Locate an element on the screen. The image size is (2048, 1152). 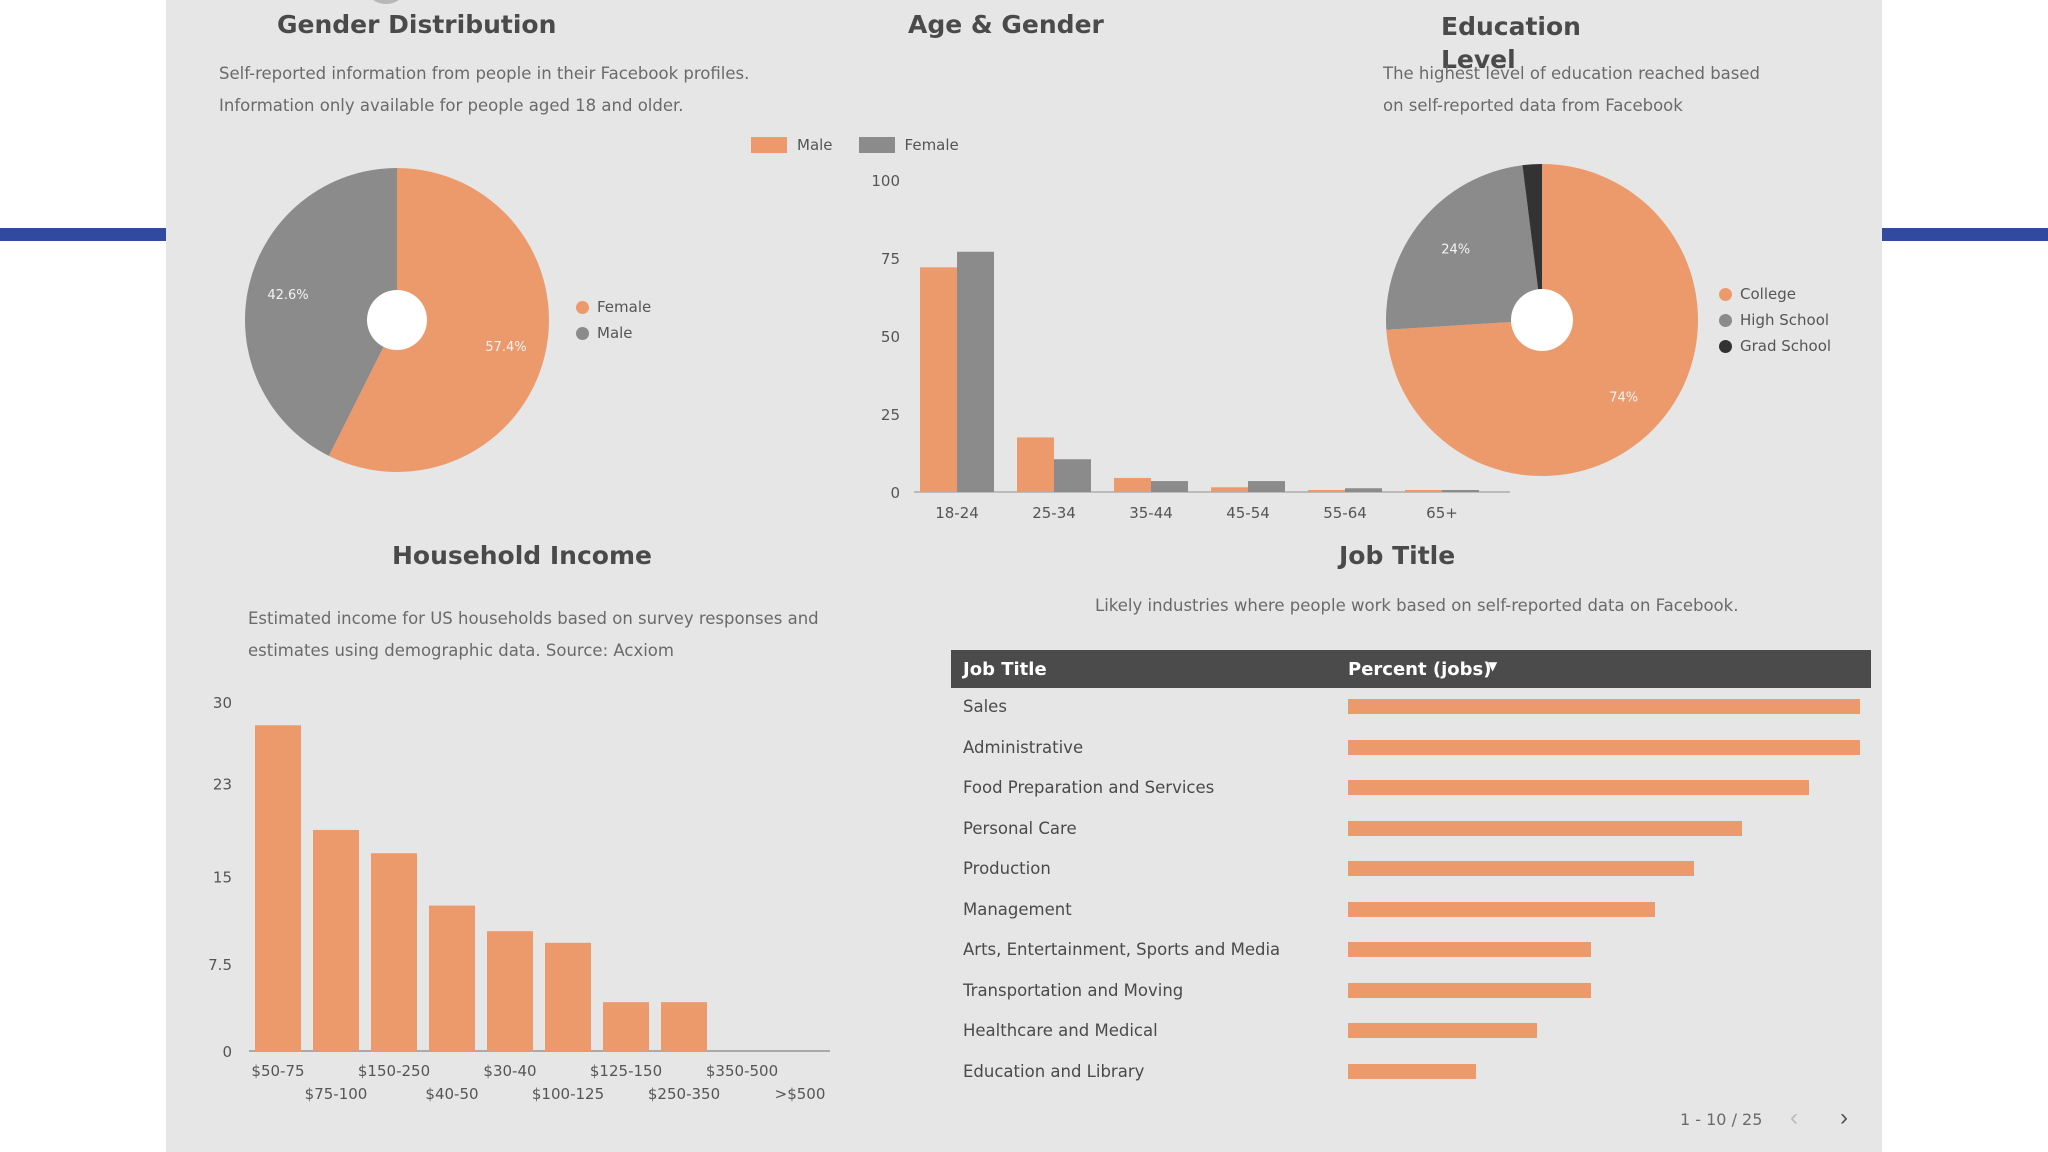
pie-slice-grad-school is located at coordinates (1532, 242).